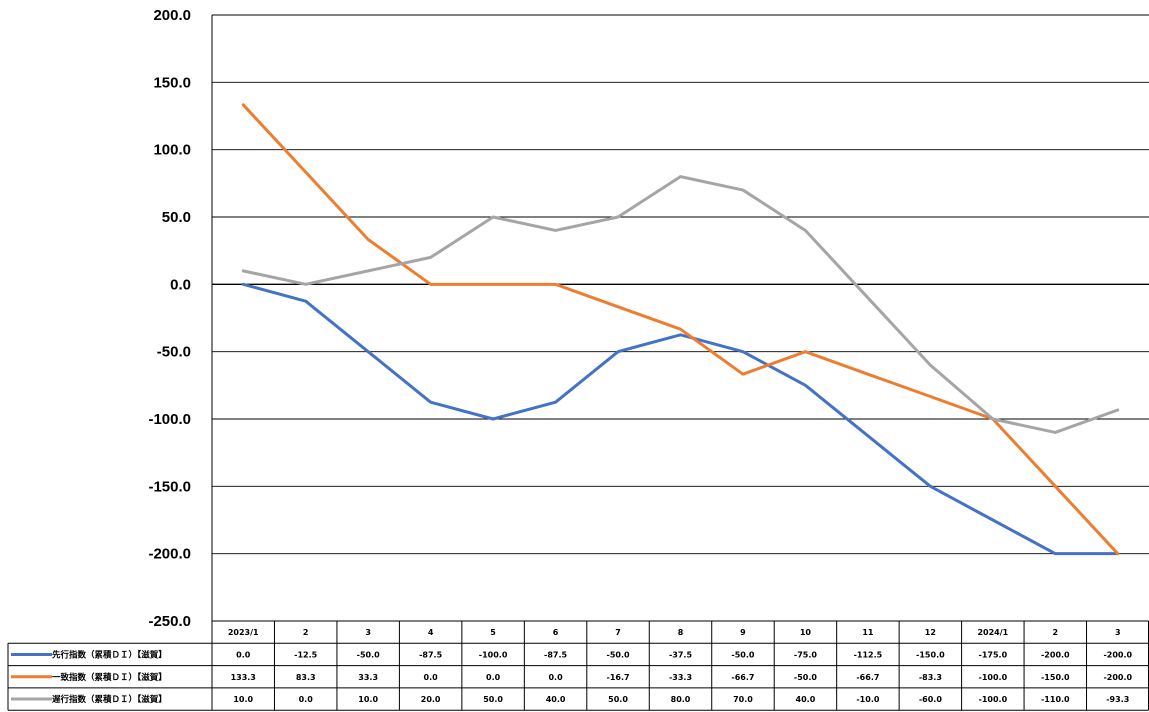 The width and height of the screenshot is (1149, 712). I want to click on series-name: 先行指数（累積ＤＩ）【滋賀】, so click(109, 654).